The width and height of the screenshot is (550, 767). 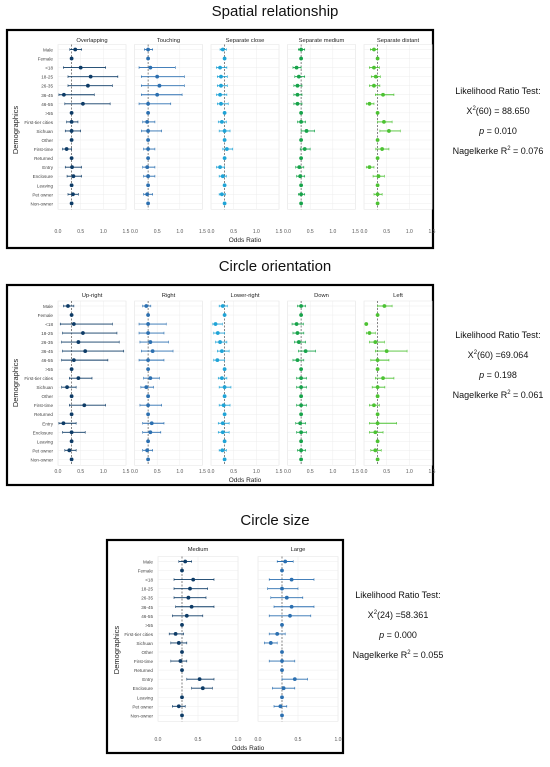 What do you see at coordinates (332, 232) in the screenshot?
I see `spatial-tick-label: 1.0` at bounding box center [332, 232].